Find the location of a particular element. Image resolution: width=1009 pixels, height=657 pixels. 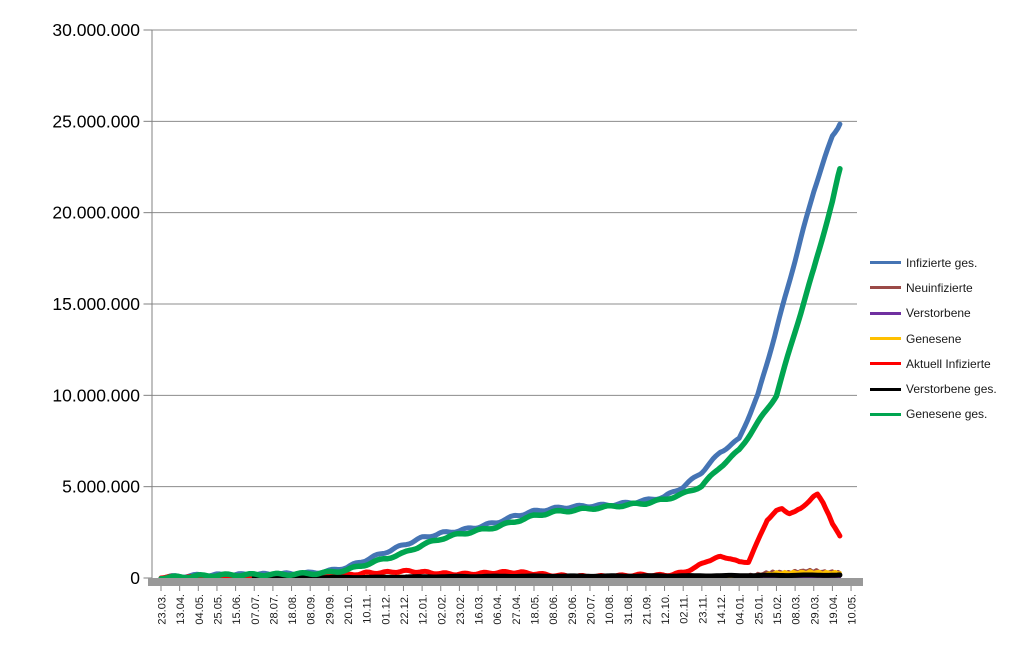

x-axis-label: 29.03. is located at coordinates (815, 609).